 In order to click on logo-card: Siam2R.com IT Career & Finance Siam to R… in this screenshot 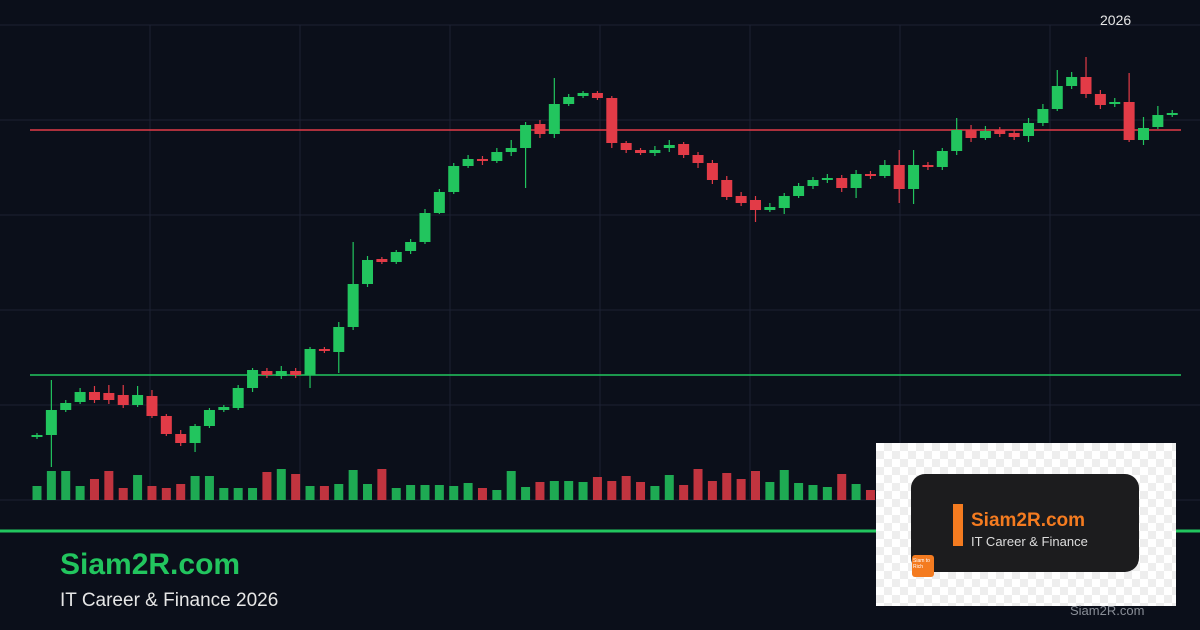, I will do `click(1025, 525)`.